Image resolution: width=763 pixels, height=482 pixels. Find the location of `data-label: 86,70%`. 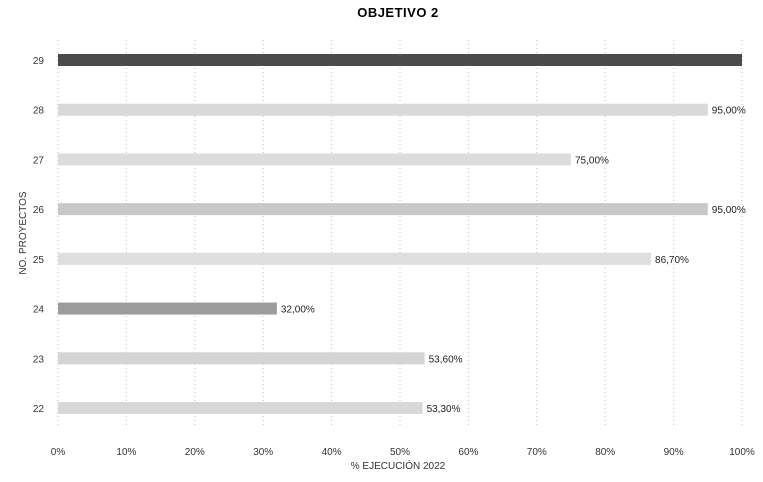

data-label: 86,70% is located at coordinates (672, 260).